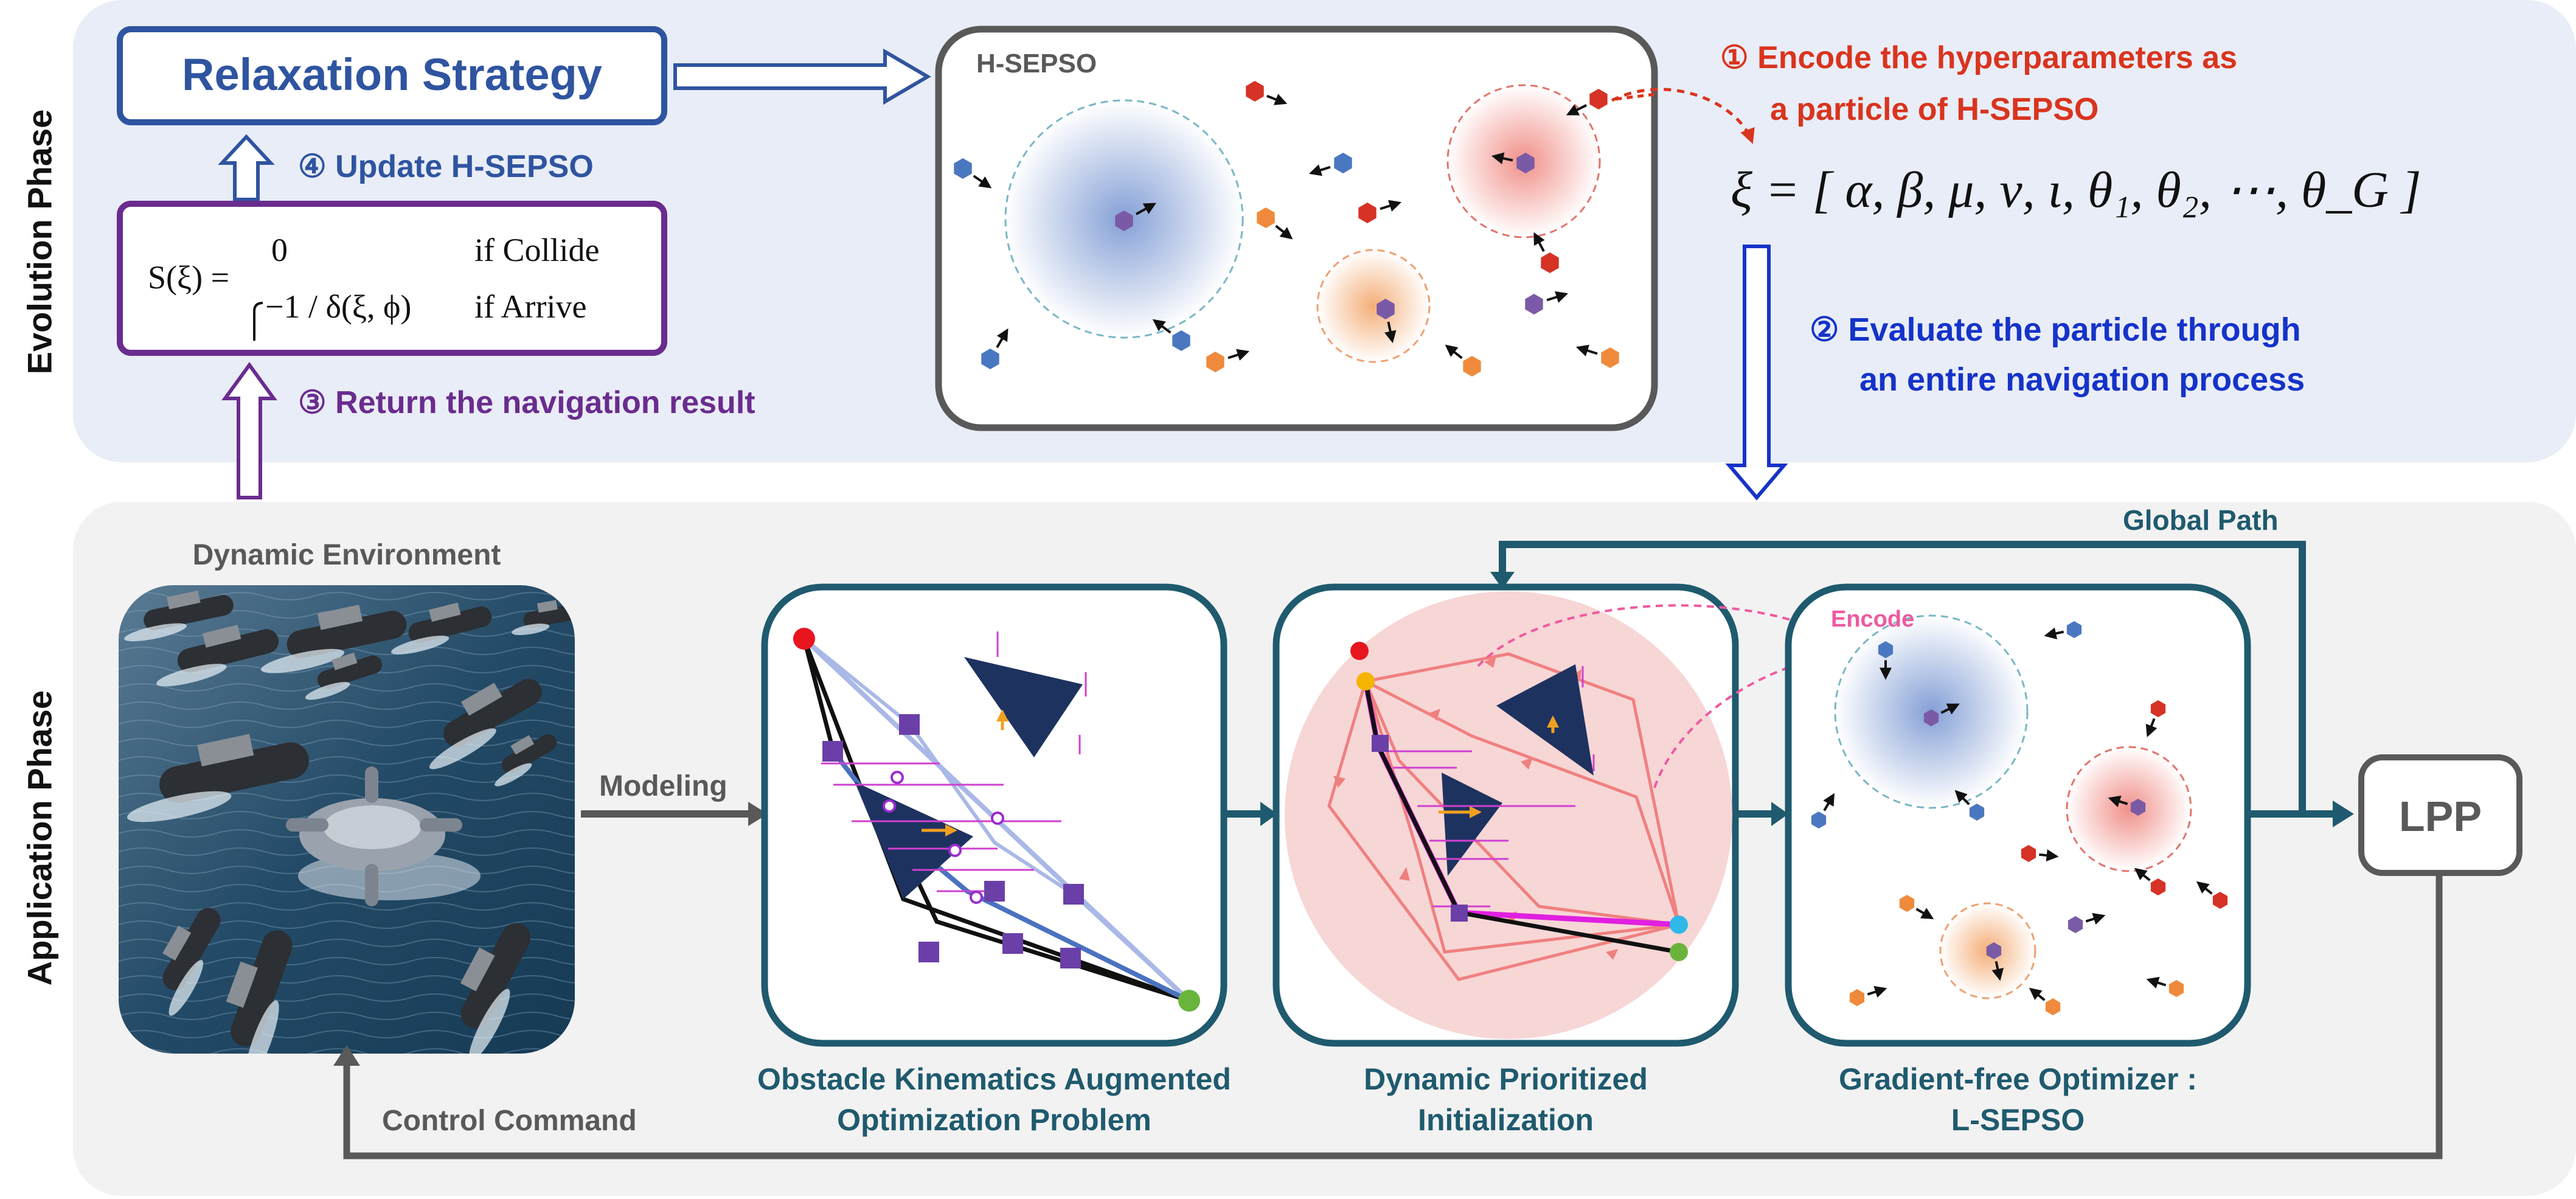 The height and width of the screenshot is (1199, 2576). I want to click on encode-dashed-tail, so click(1634, 96).